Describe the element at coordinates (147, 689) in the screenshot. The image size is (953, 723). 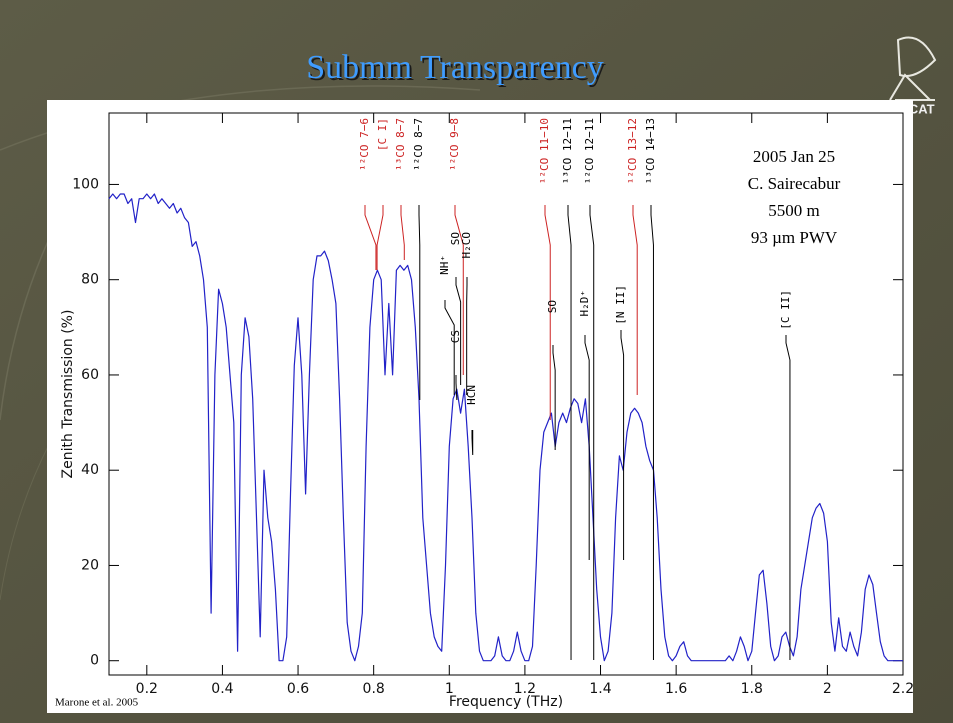
I see `x-tick-label: 0.2` at that location.